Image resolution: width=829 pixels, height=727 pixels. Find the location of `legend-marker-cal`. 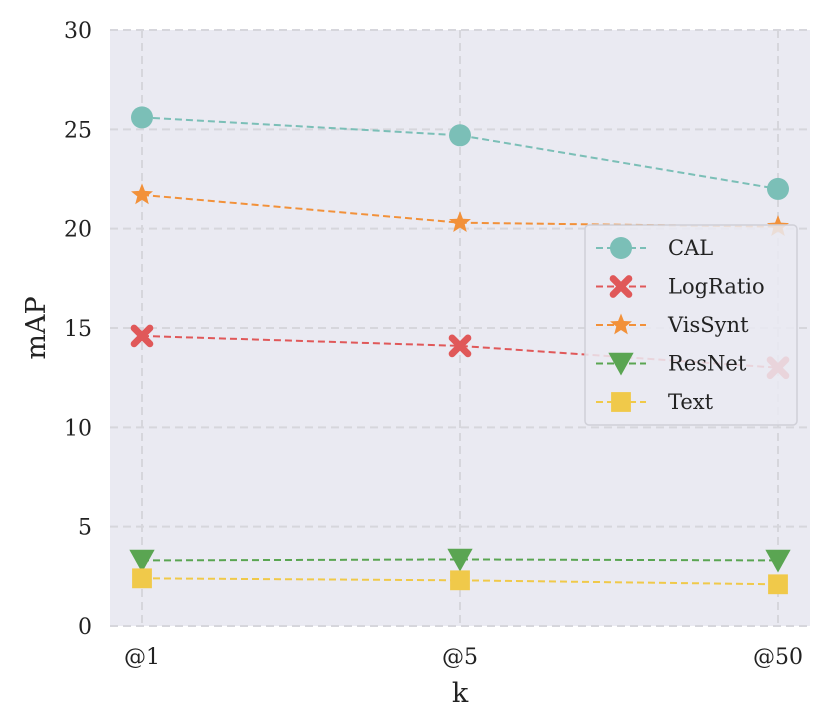

legend-marker-cal is located at coordinates (621, 248).